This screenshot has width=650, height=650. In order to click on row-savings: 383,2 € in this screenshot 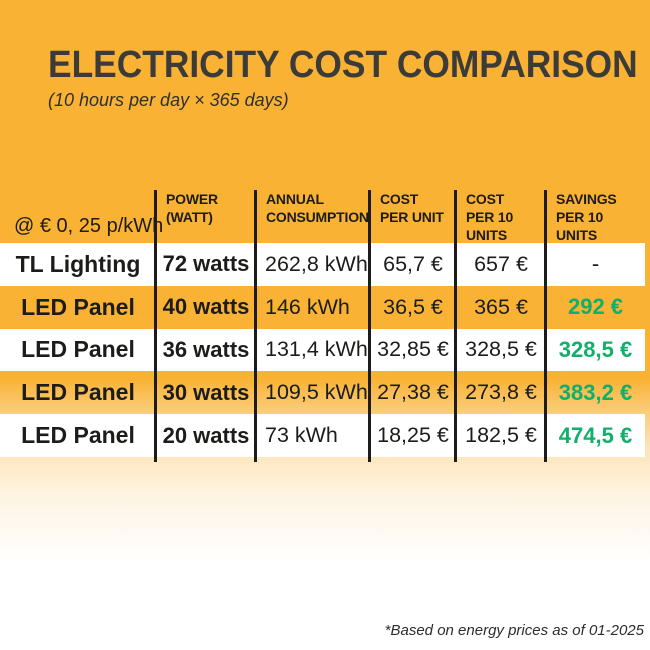, I will do `click(595, 392)`.